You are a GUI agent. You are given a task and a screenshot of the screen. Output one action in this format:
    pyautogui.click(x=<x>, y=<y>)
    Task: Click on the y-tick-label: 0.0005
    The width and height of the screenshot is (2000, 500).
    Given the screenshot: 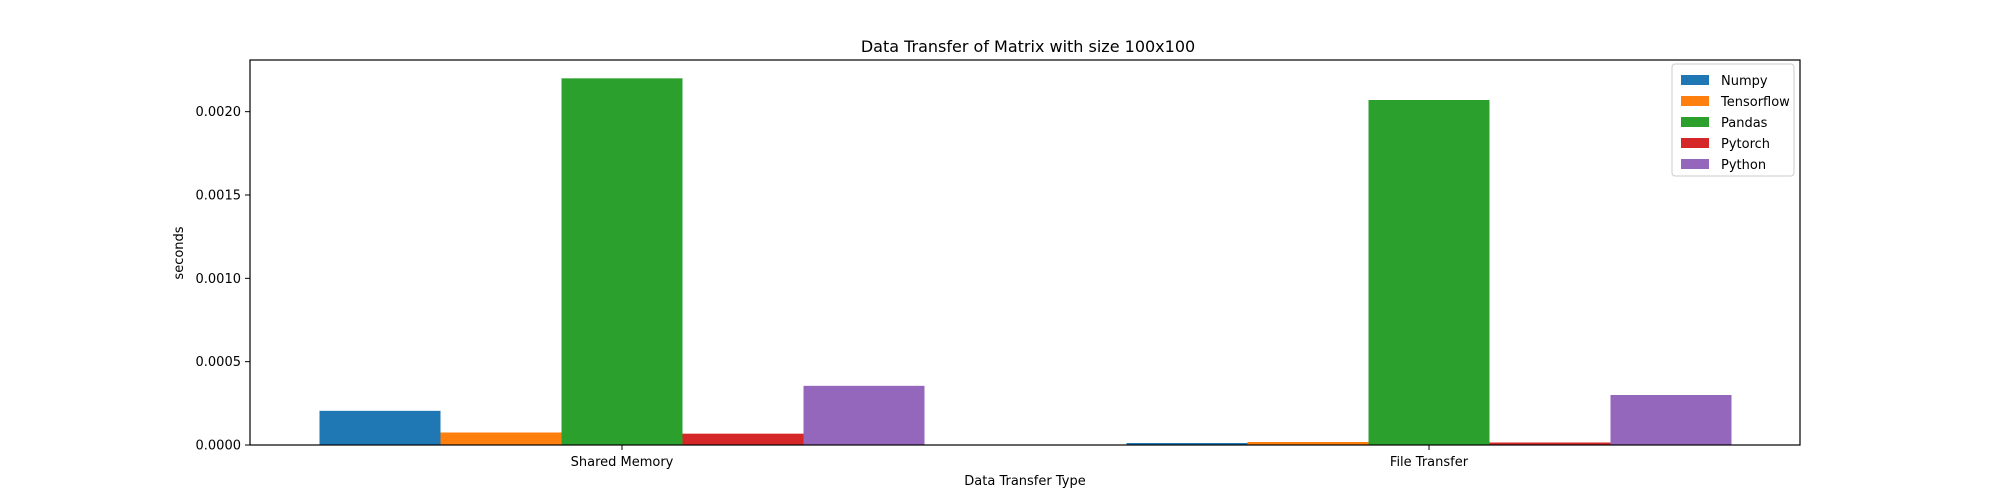 What is the action you would take?
    pyautogui.click(x=219, y=362)
    